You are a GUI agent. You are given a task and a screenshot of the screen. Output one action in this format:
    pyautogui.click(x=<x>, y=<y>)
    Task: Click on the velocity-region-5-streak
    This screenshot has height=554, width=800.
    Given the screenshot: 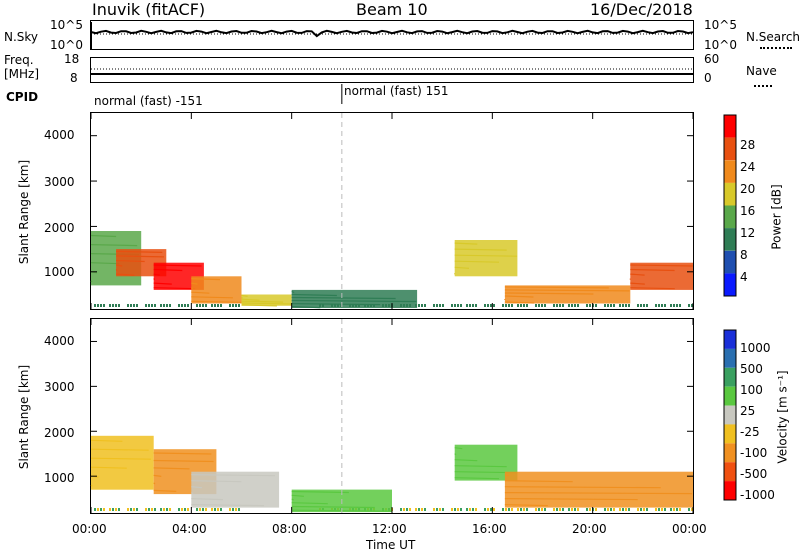 What is the action you would take?
    pyautogui.click(x=538, y=481)
    